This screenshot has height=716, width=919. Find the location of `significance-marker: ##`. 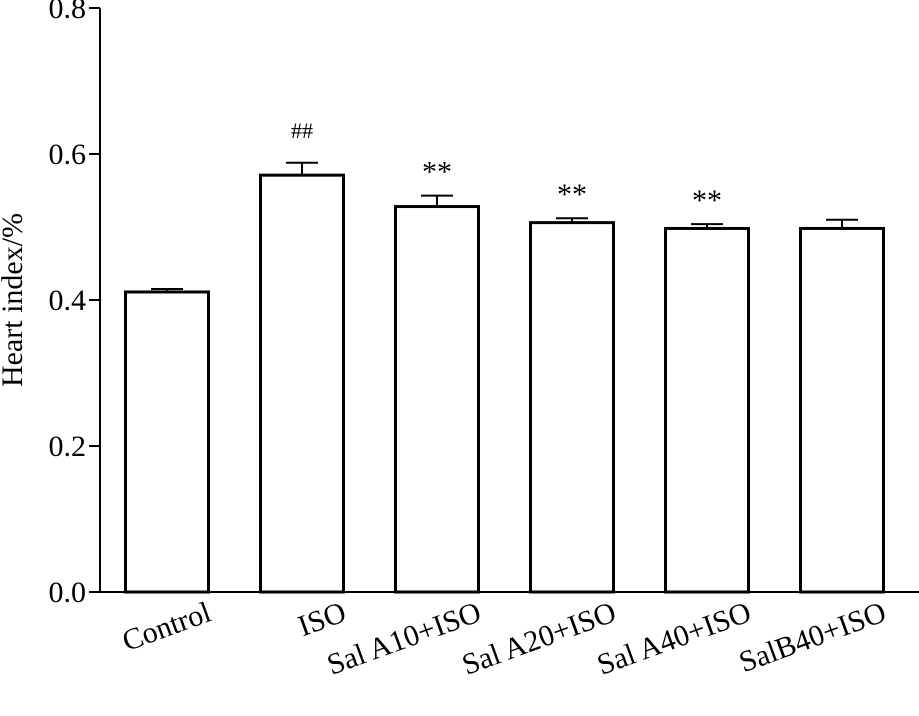

significance-marker: ## is located at coordinates (302, 130).